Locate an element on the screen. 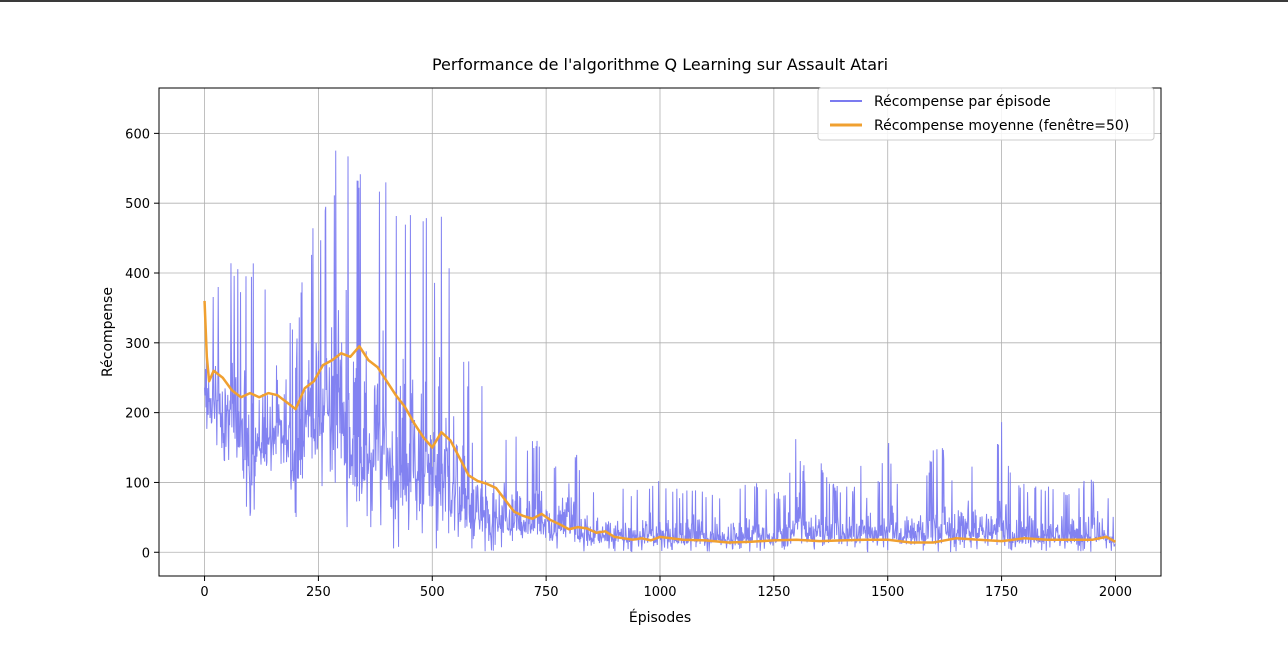 This screenshot has height=648, width=1288. x-tick-label: 1750 is located at coordinates (1001, 592).